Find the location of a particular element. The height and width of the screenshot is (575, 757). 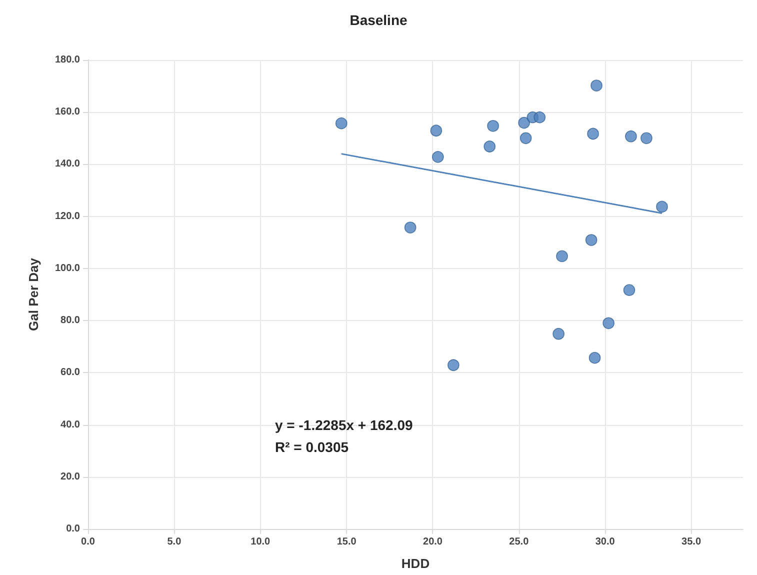

x-axis-title: HDD is located at coordinates (415, 563).